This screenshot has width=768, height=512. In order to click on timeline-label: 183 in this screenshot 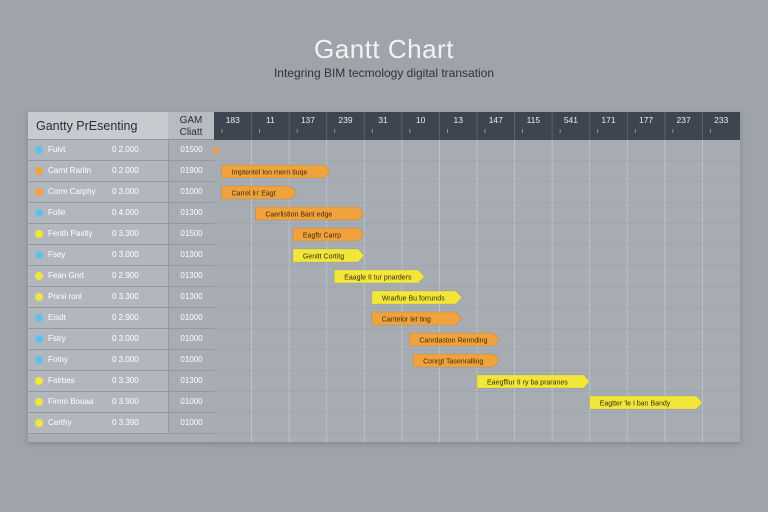, I will do `click(233, 120)`.